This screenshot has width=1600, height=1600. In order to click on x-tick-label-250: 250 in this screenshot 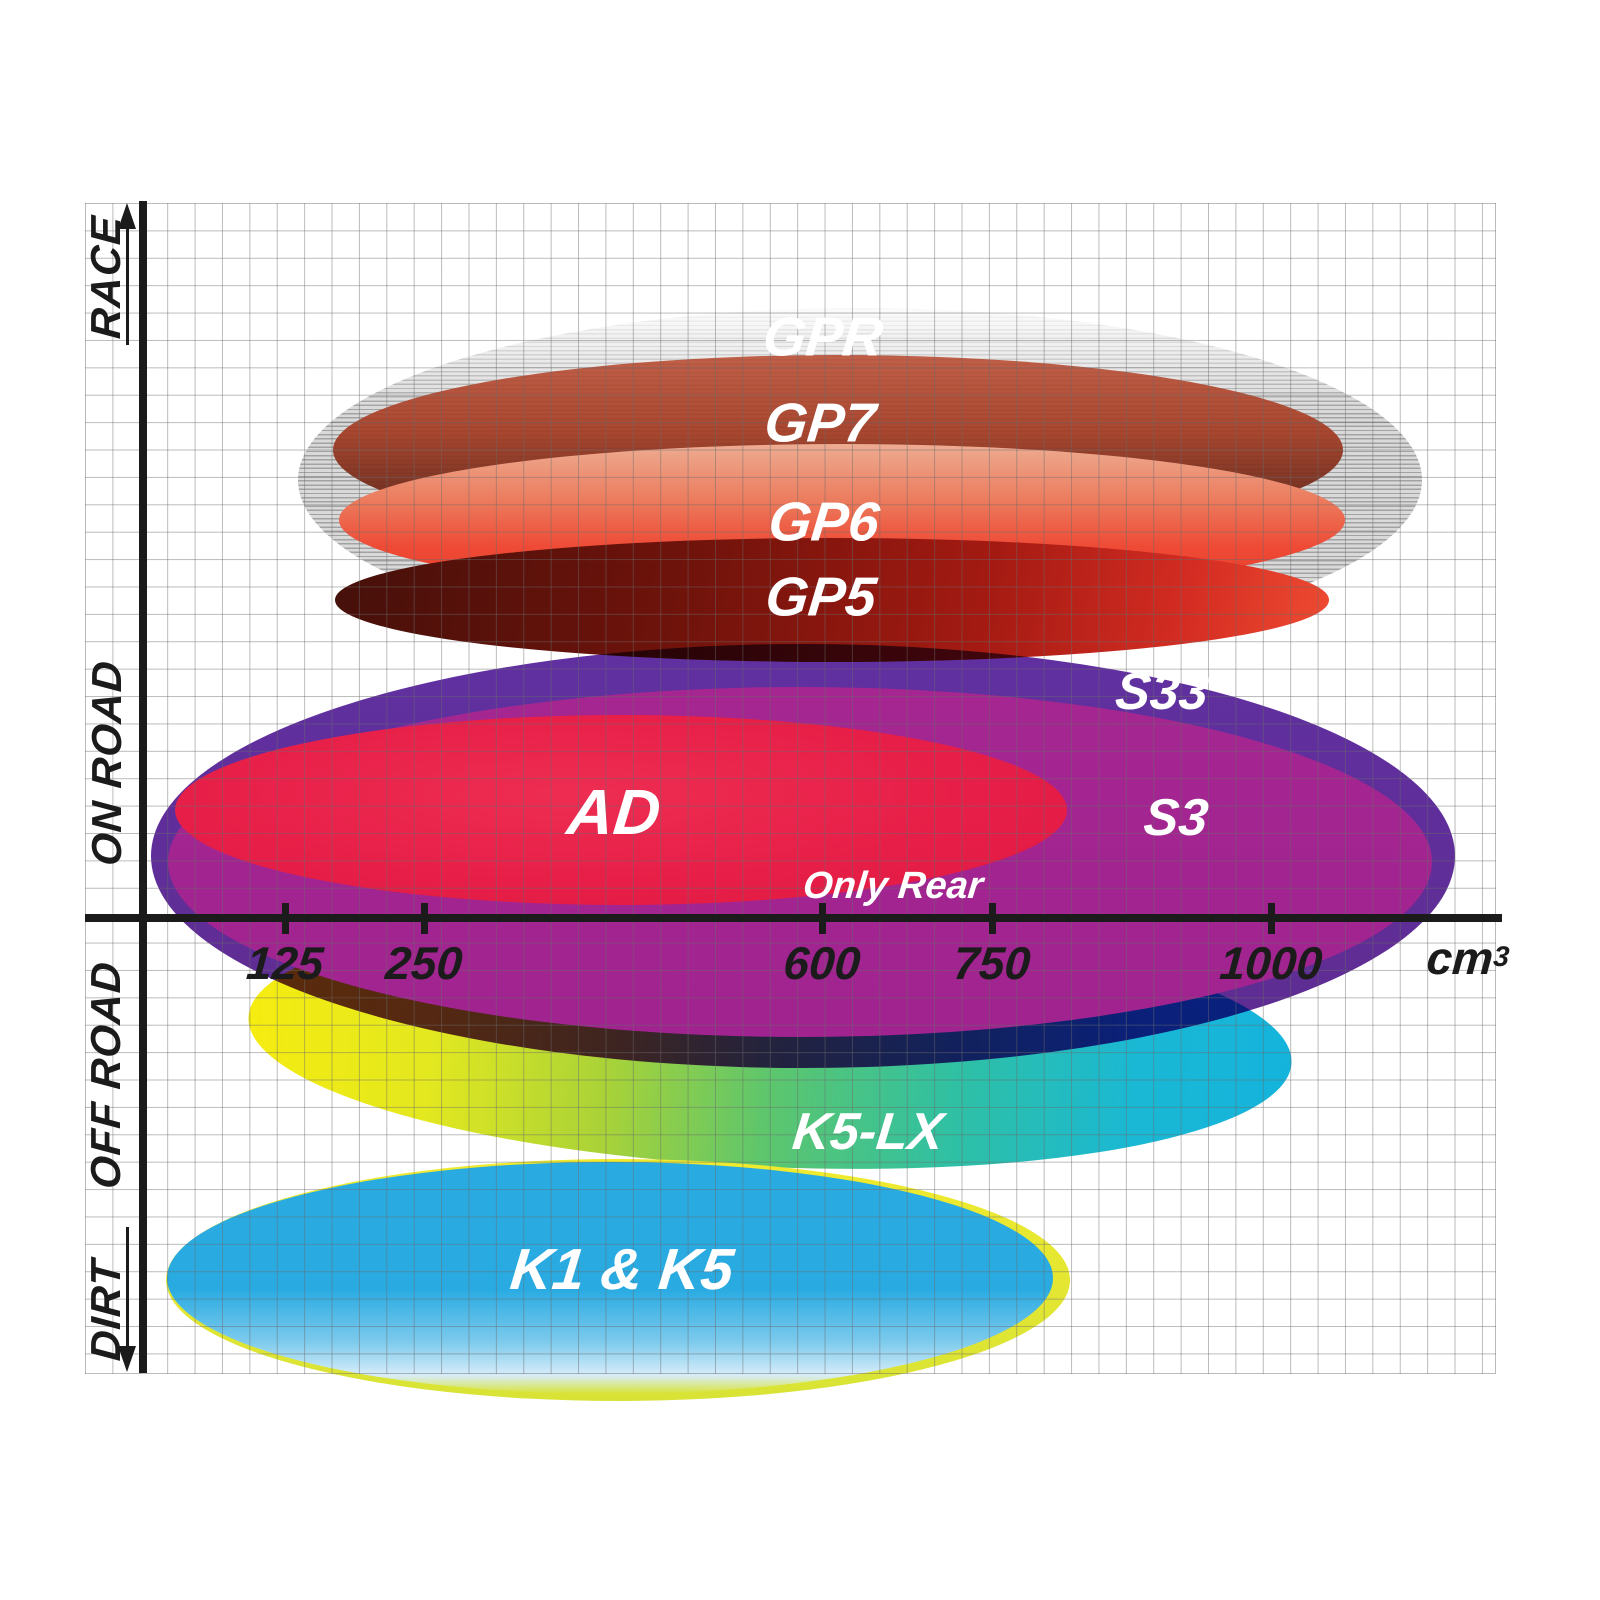, I will do `click(424, 963)`.